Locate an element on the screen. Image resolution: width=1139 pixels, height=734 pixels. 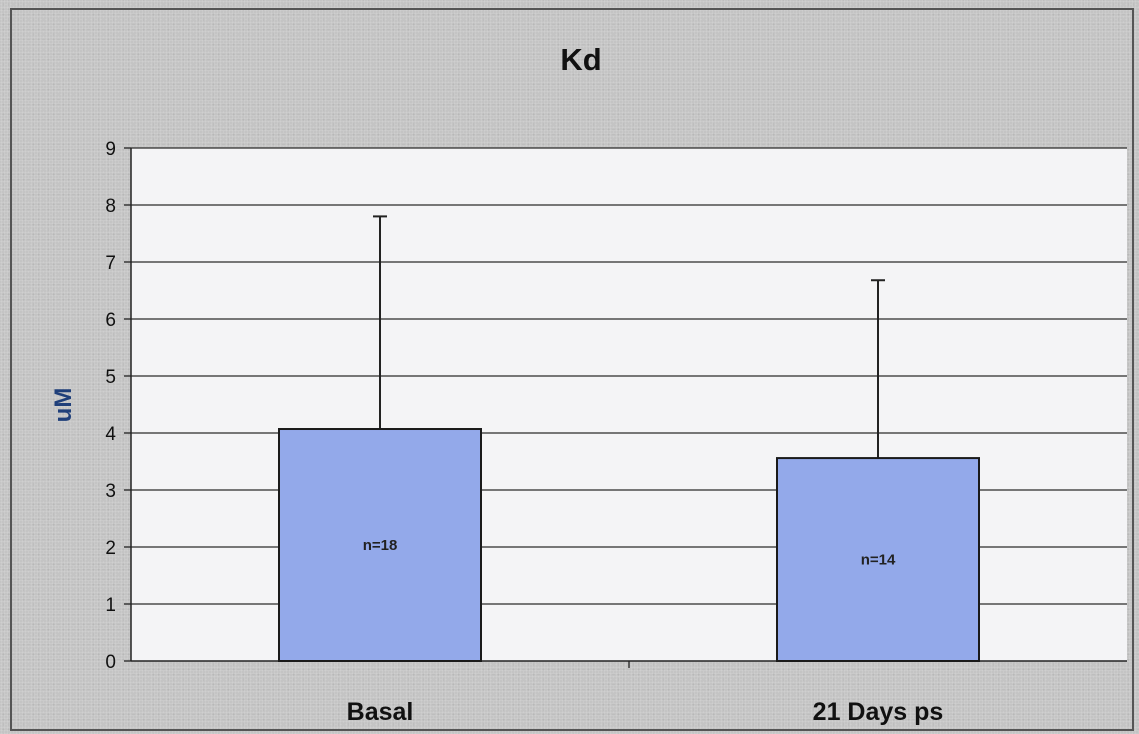
x-category-label: Basal is located at coordinates (380, 712).